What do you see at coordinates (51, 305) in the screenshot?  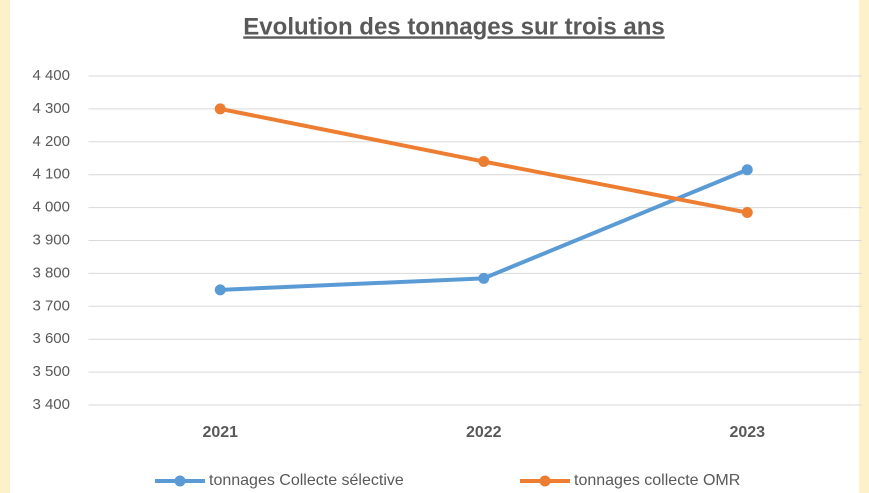 I see `y-tick-label: 3 700` at bounding box center [51, 305].